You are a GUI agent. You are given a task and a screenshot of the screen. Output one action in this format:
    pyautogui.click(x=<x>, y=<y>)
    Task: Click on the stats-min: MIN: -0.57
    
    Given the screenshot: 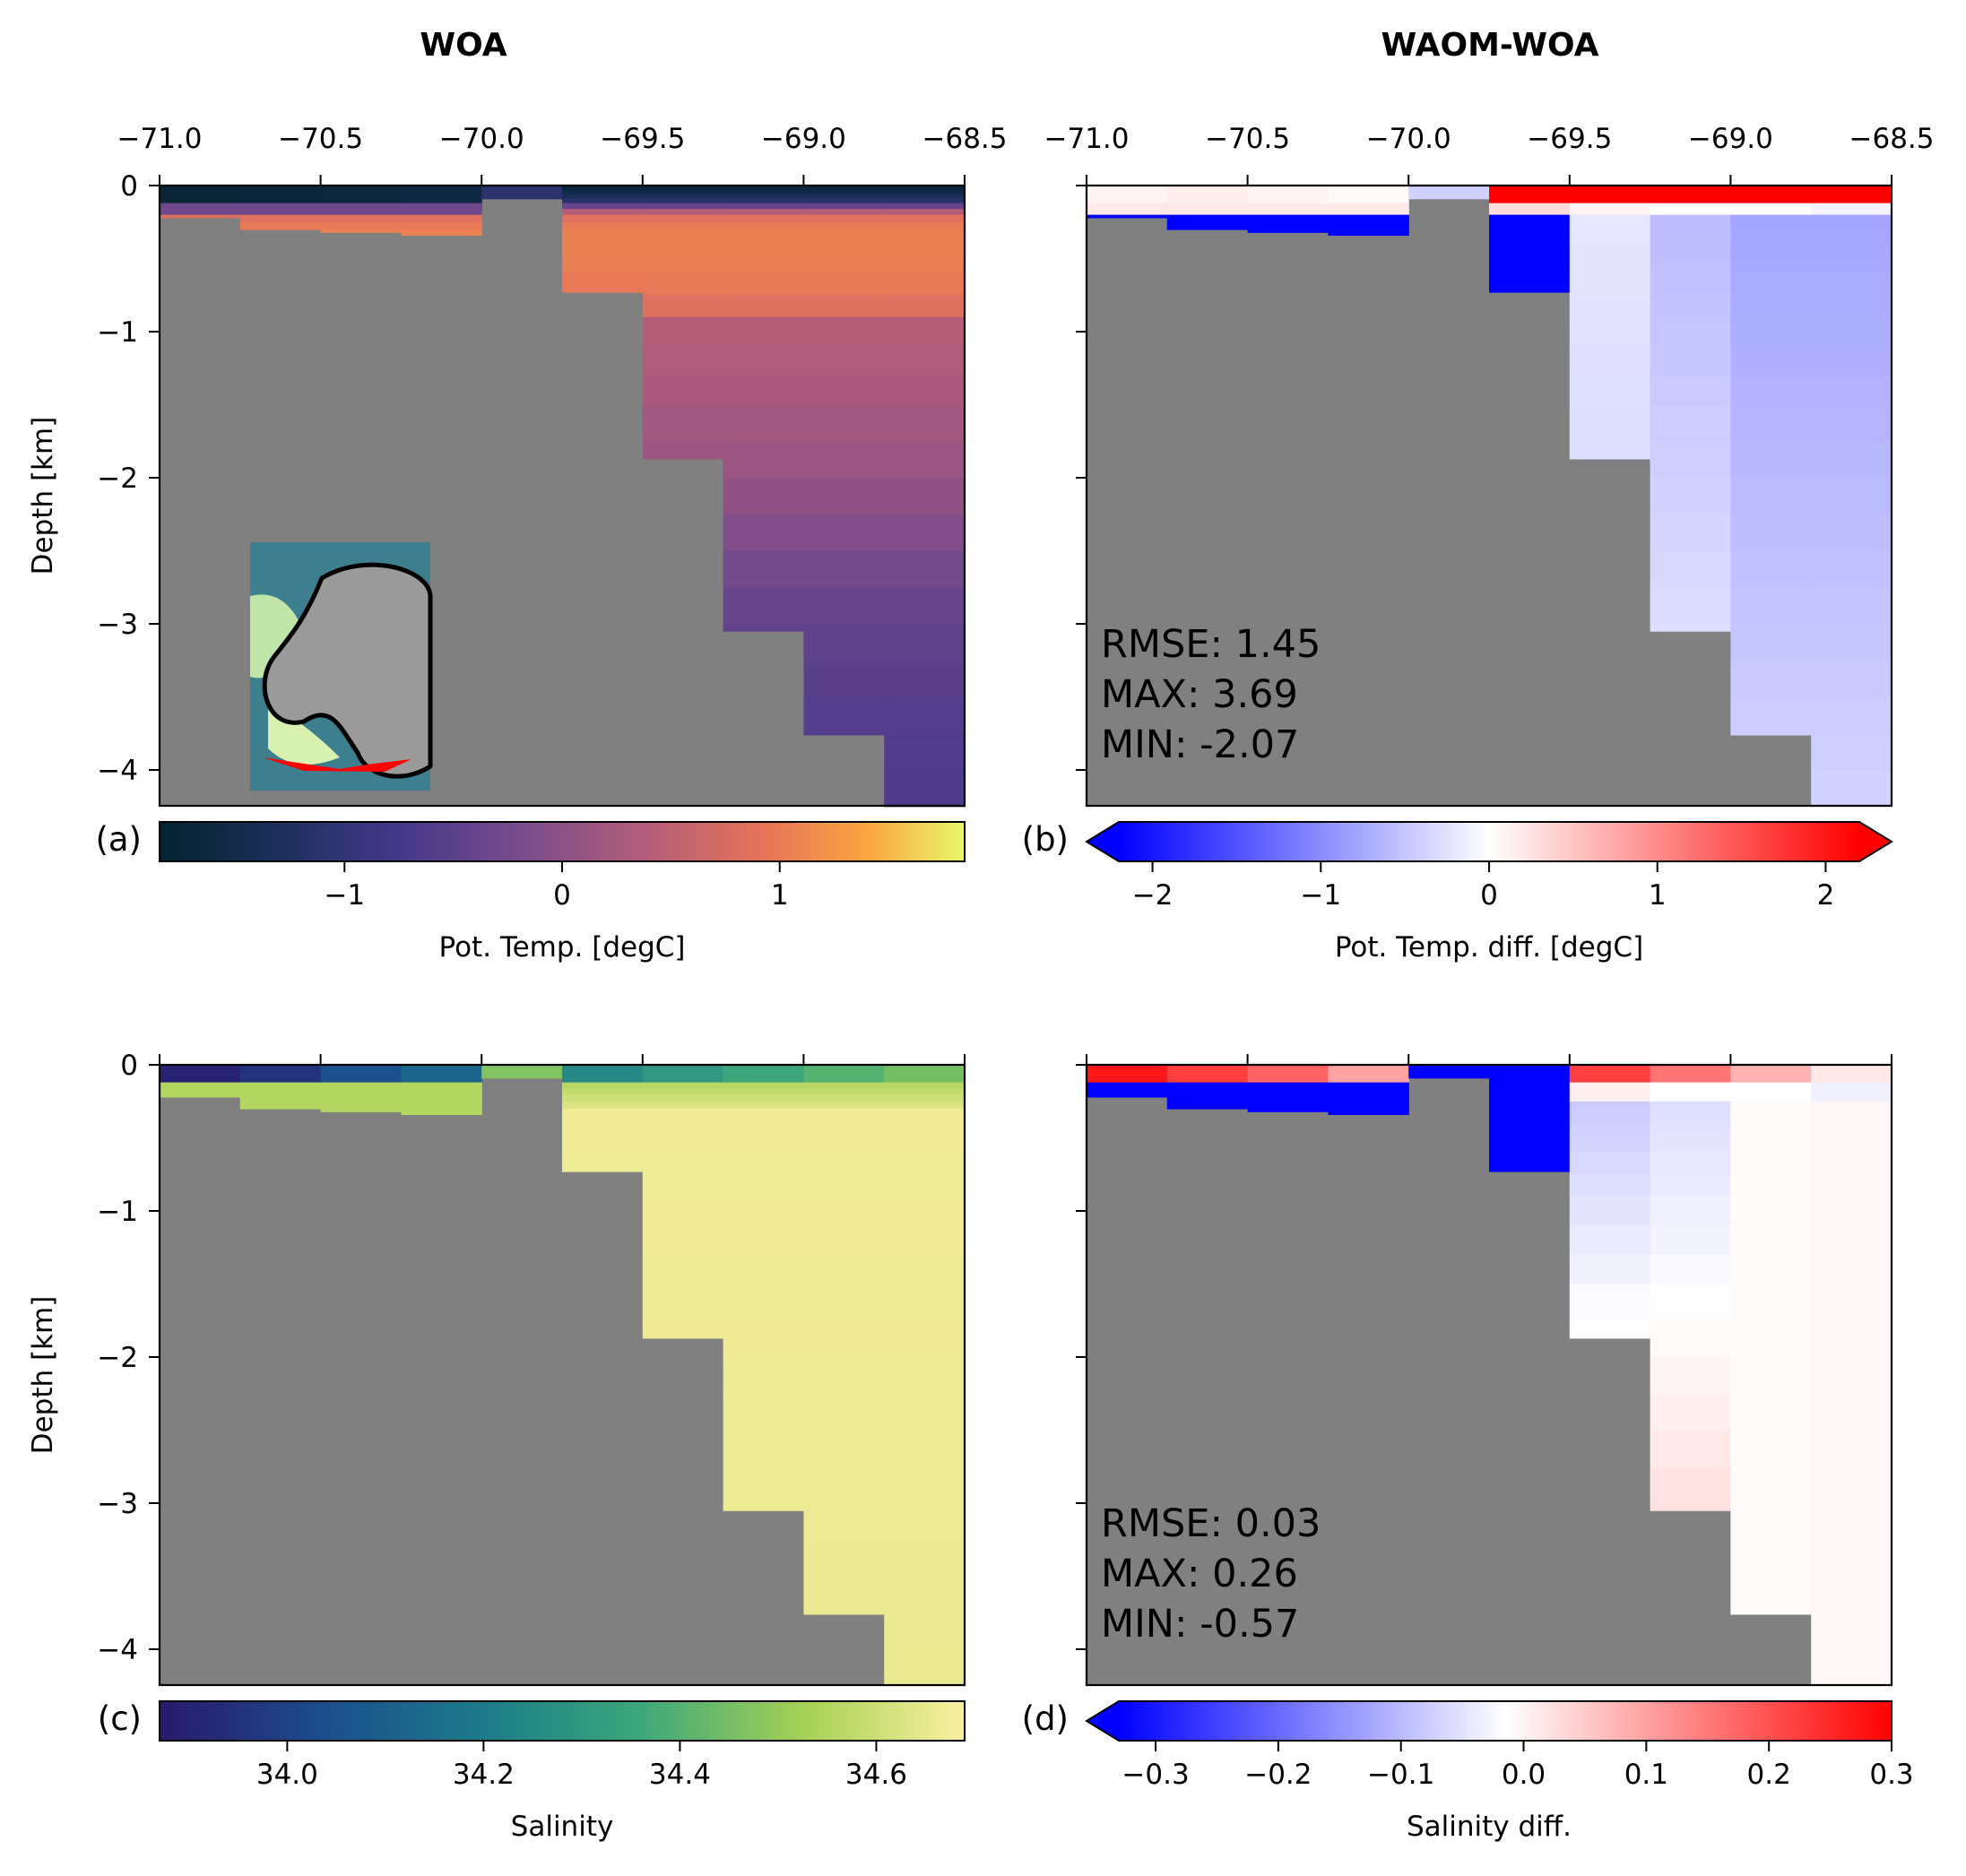 What is the action you would take?
    pyautogui.click(x=1200, y=1624)
    